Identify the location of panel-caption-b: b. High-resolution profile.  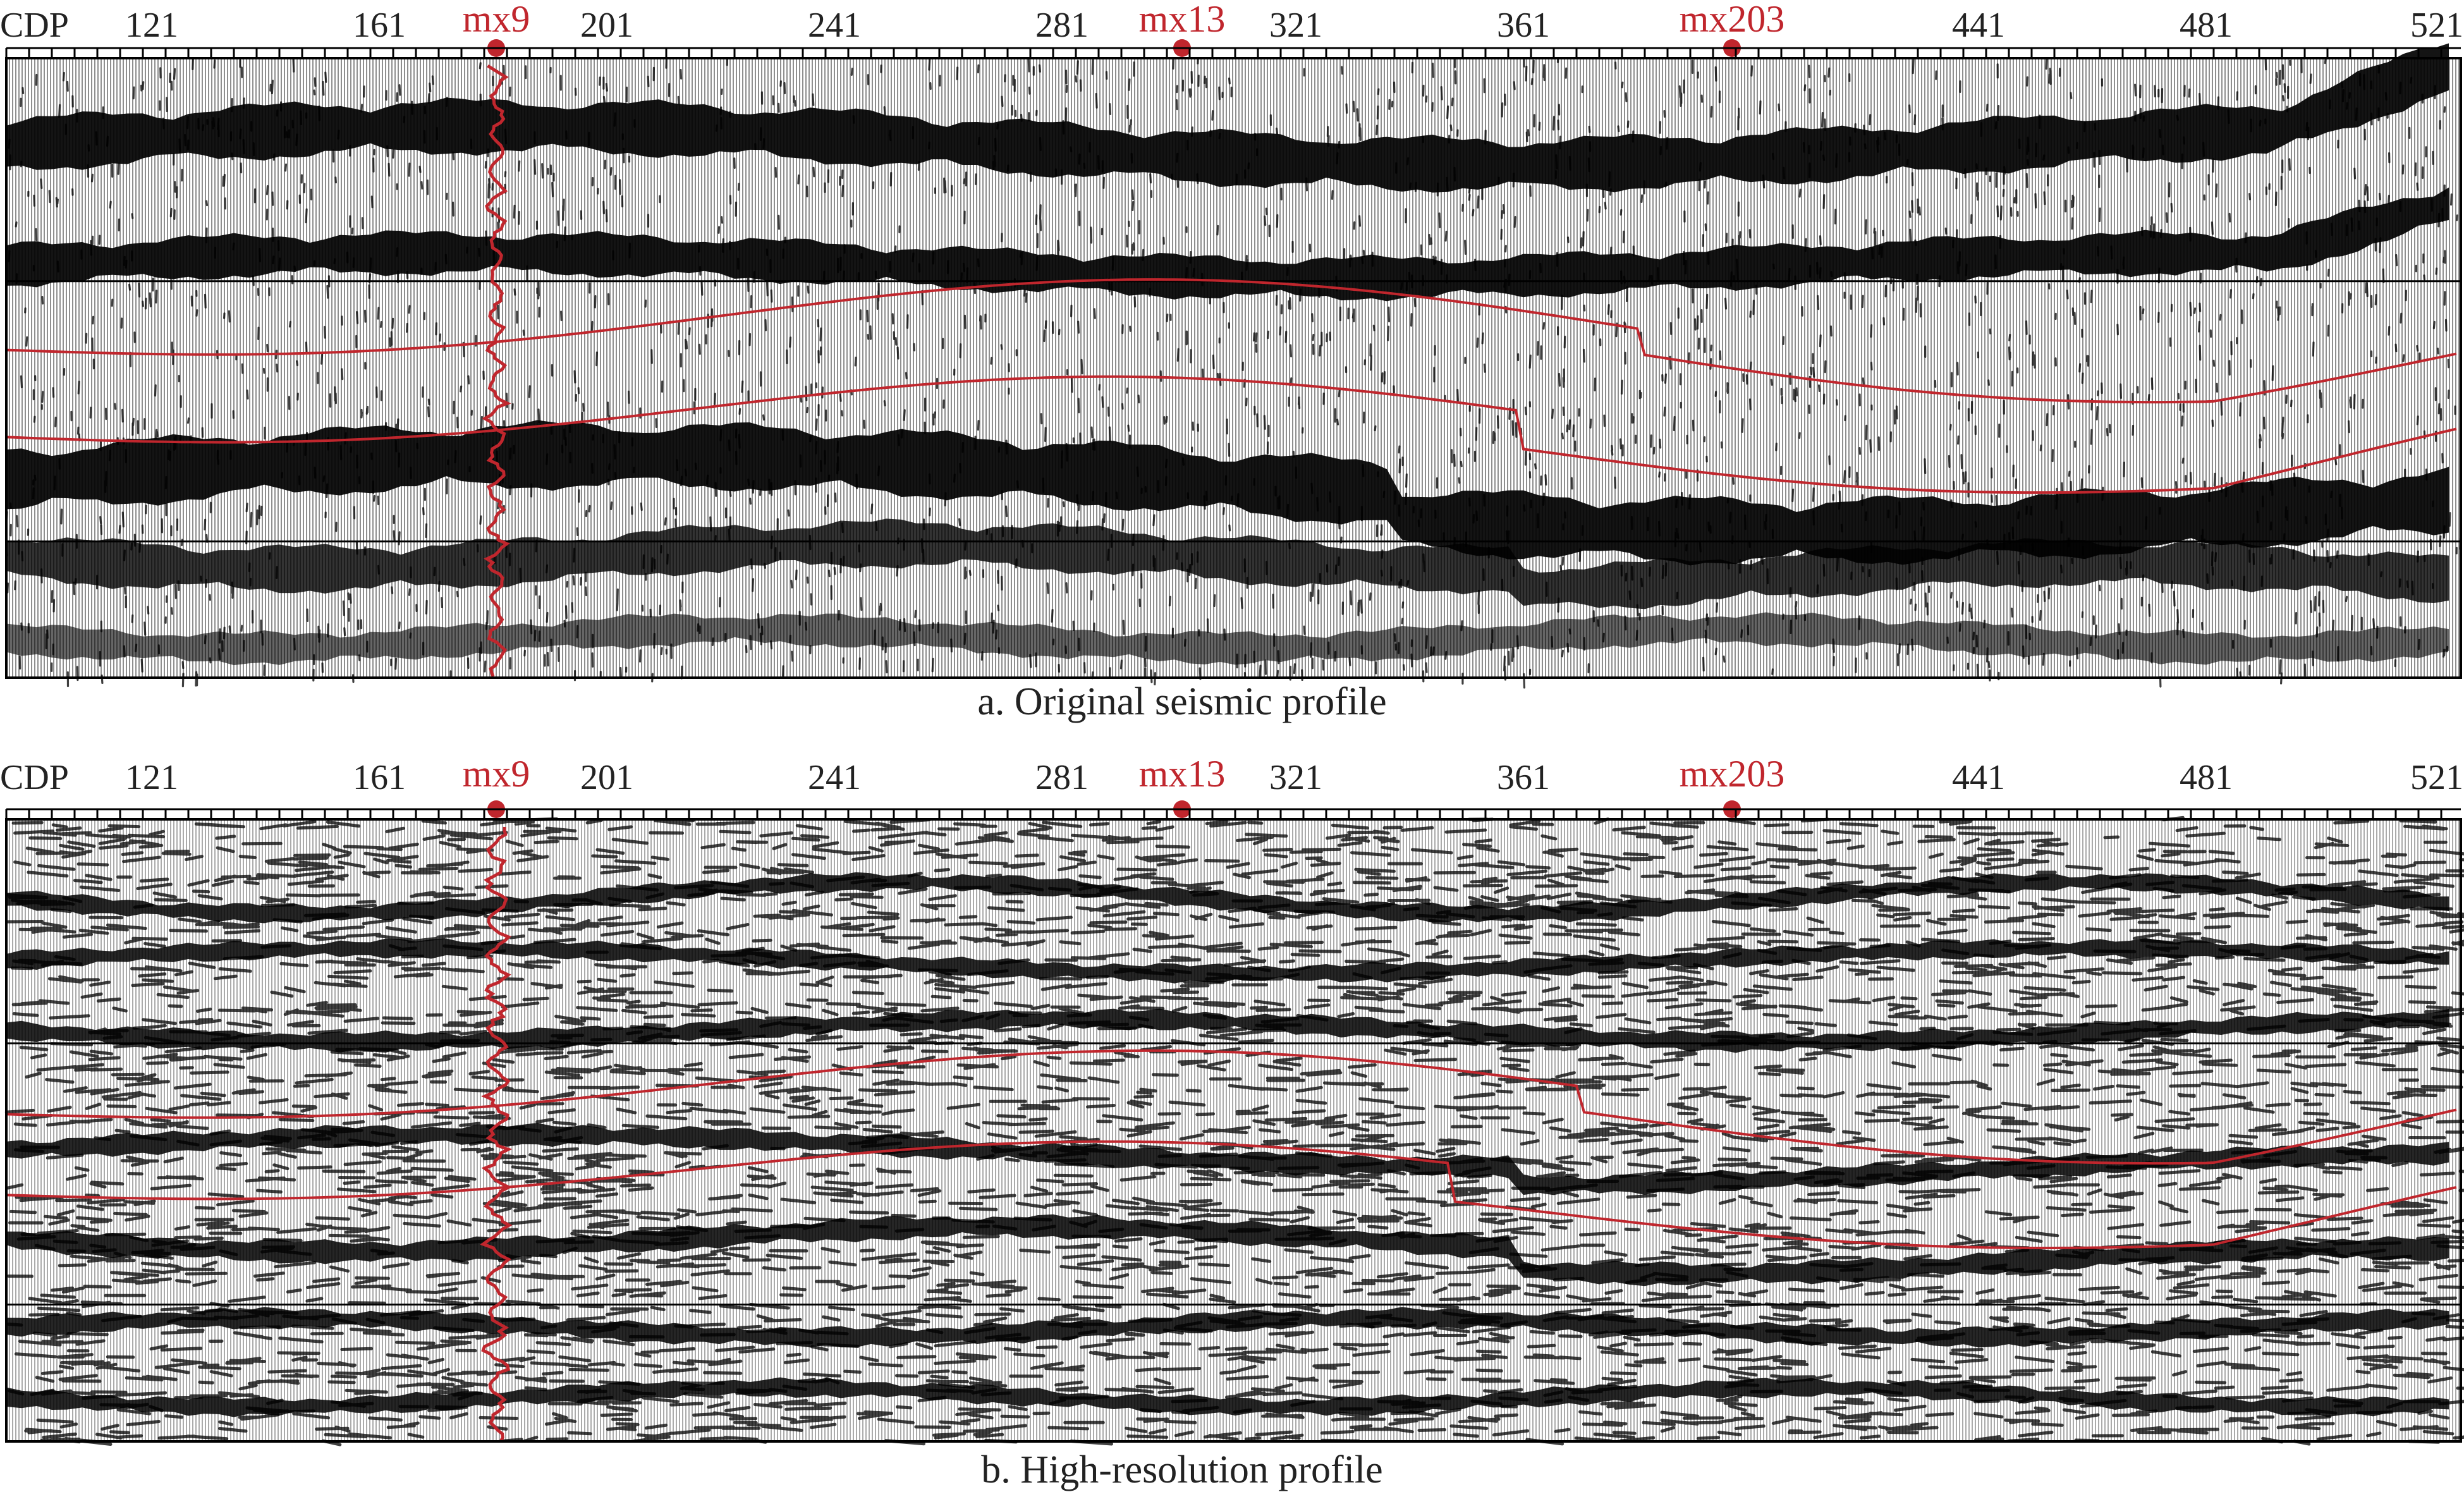
(1181, 1470).